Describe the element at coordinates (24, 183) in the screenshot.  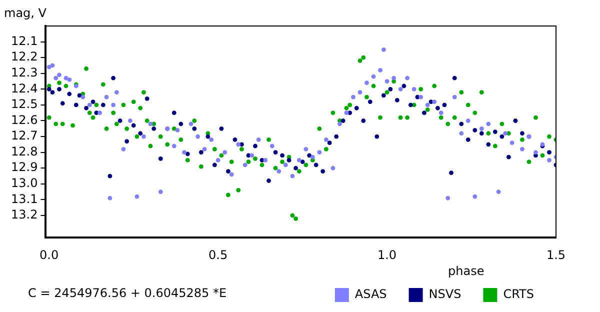
I see `y-tick-label: 13.0` at that location.